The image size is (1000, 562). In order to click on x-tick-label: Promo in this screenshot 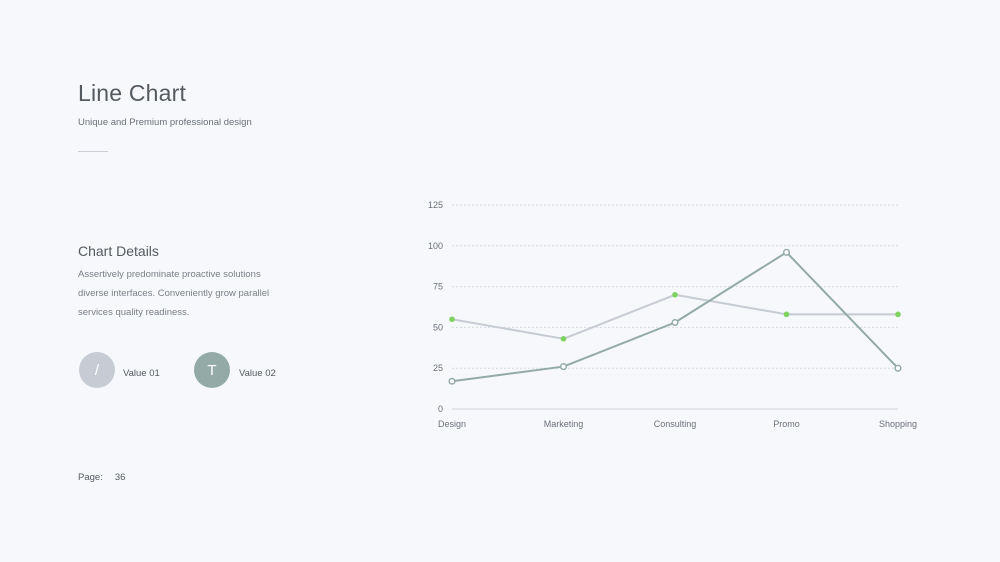, I will do `click(786, 424)`.